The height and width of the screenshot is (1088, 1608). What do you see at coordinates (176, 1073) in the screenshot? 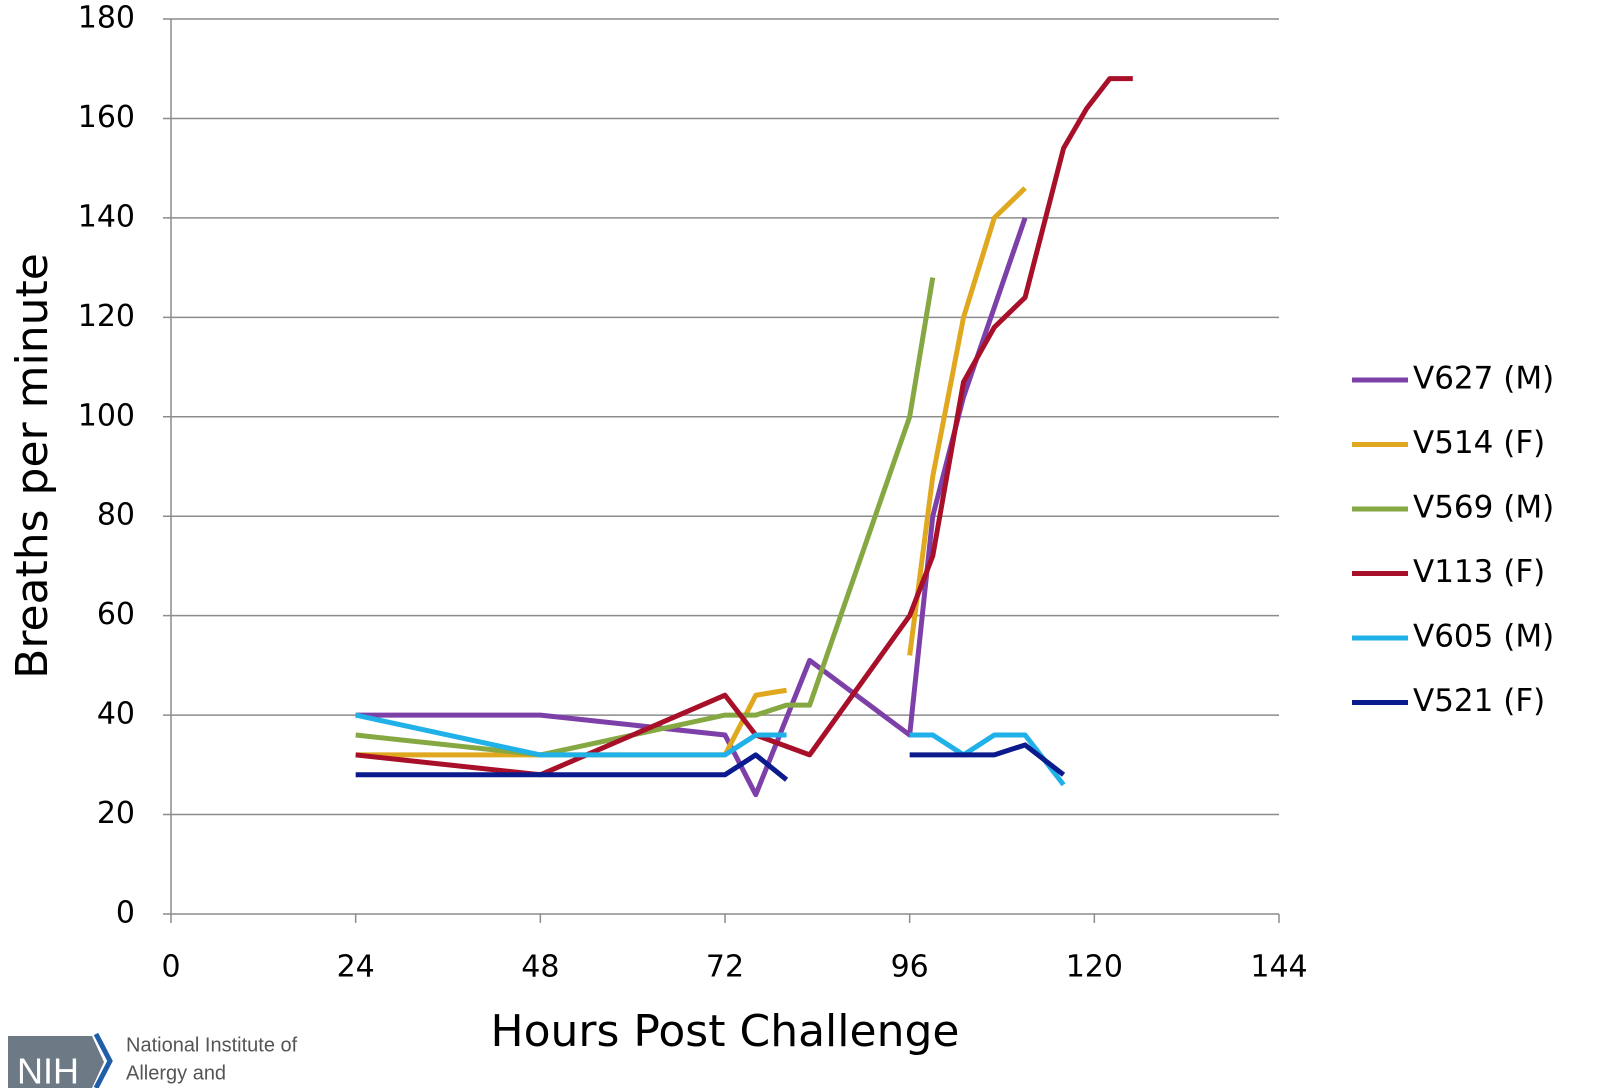
I see `footer-line: Allergy and` at bounding box center [176, 1073].